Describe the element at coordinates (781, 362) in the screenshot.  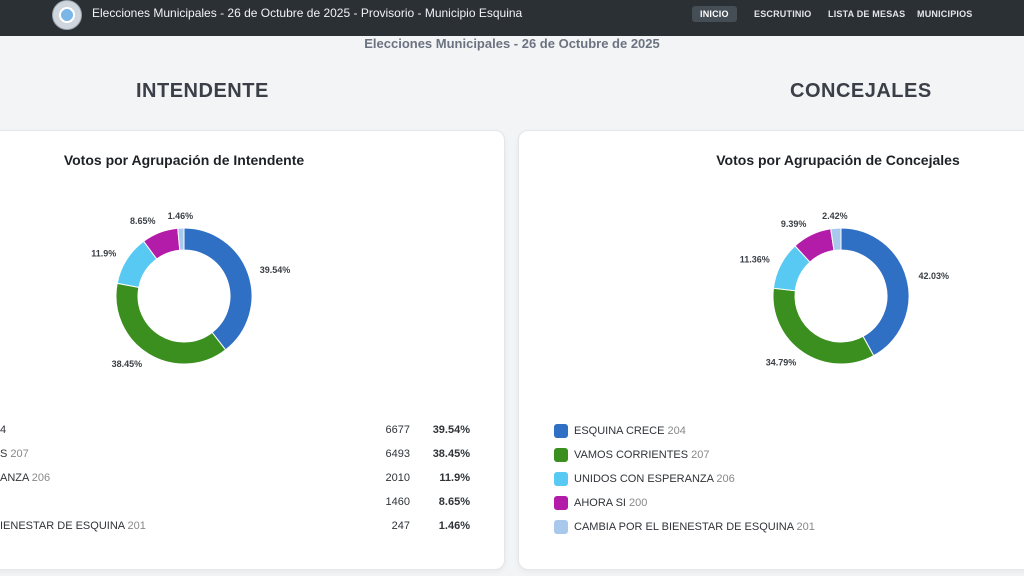
I see `donut-label-1-1: 34.79%` at that location.